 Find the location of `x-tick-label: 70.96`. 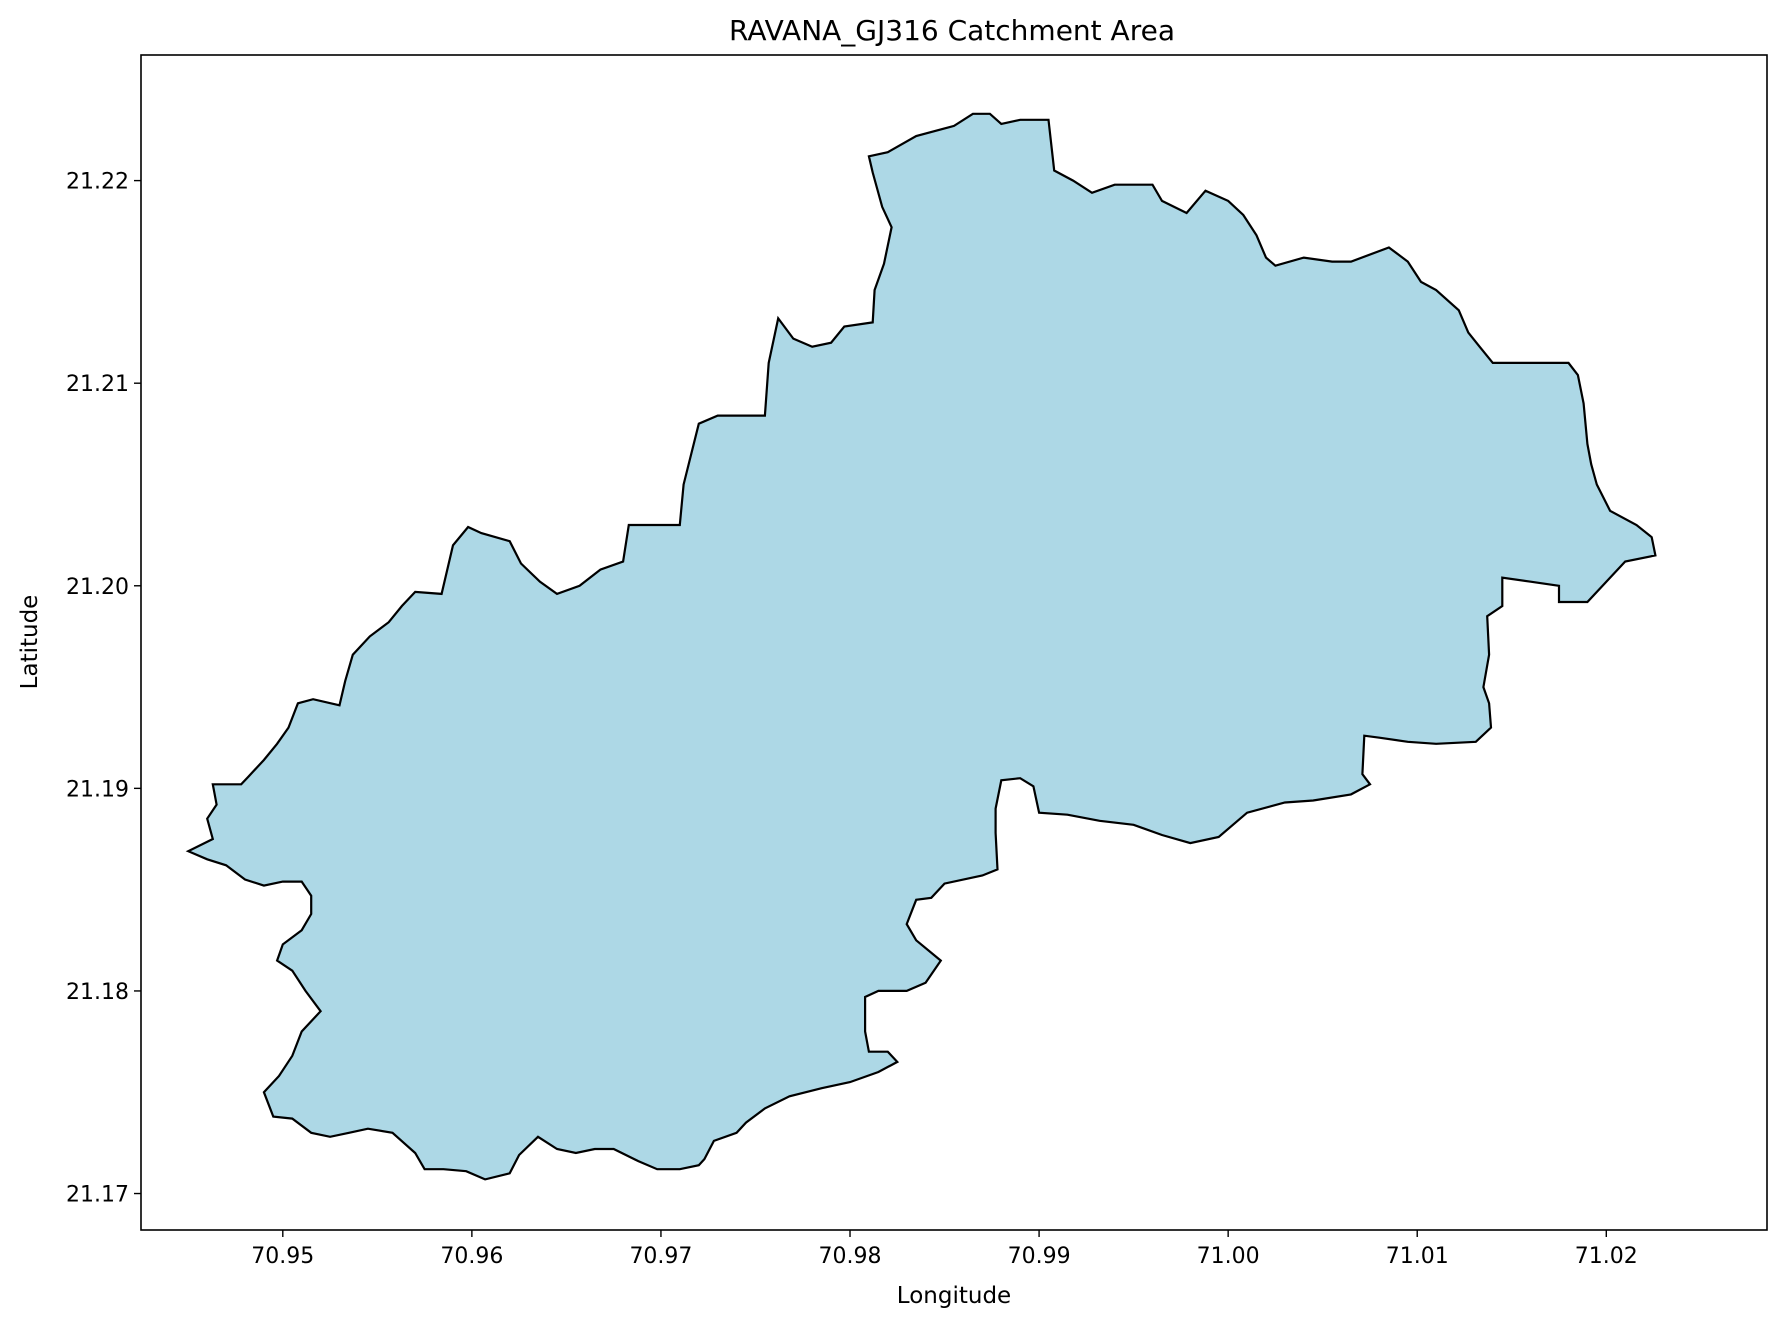

x-tick-label: 70.96 is located at coordinates (471, 1256).